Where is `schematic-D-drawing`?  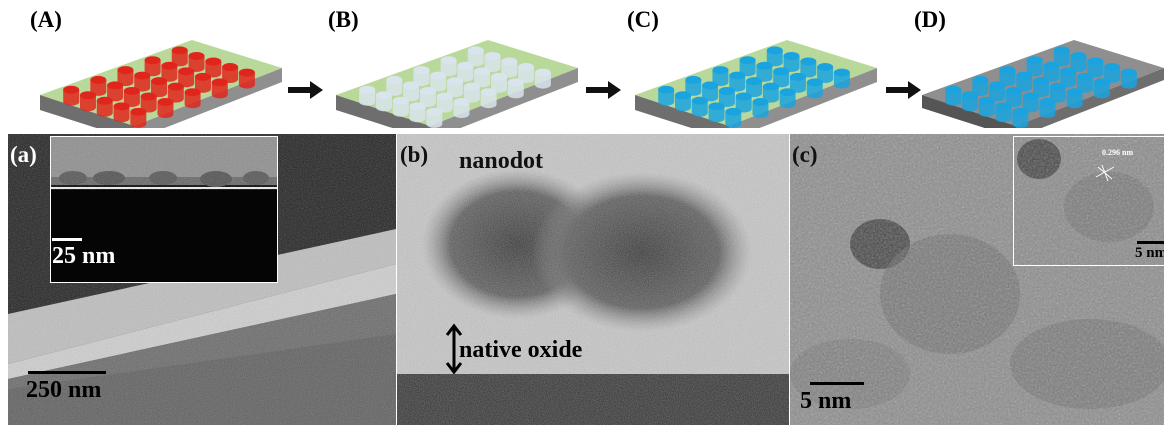
schematic-D-drawing is located at coordinates (1043, 89).